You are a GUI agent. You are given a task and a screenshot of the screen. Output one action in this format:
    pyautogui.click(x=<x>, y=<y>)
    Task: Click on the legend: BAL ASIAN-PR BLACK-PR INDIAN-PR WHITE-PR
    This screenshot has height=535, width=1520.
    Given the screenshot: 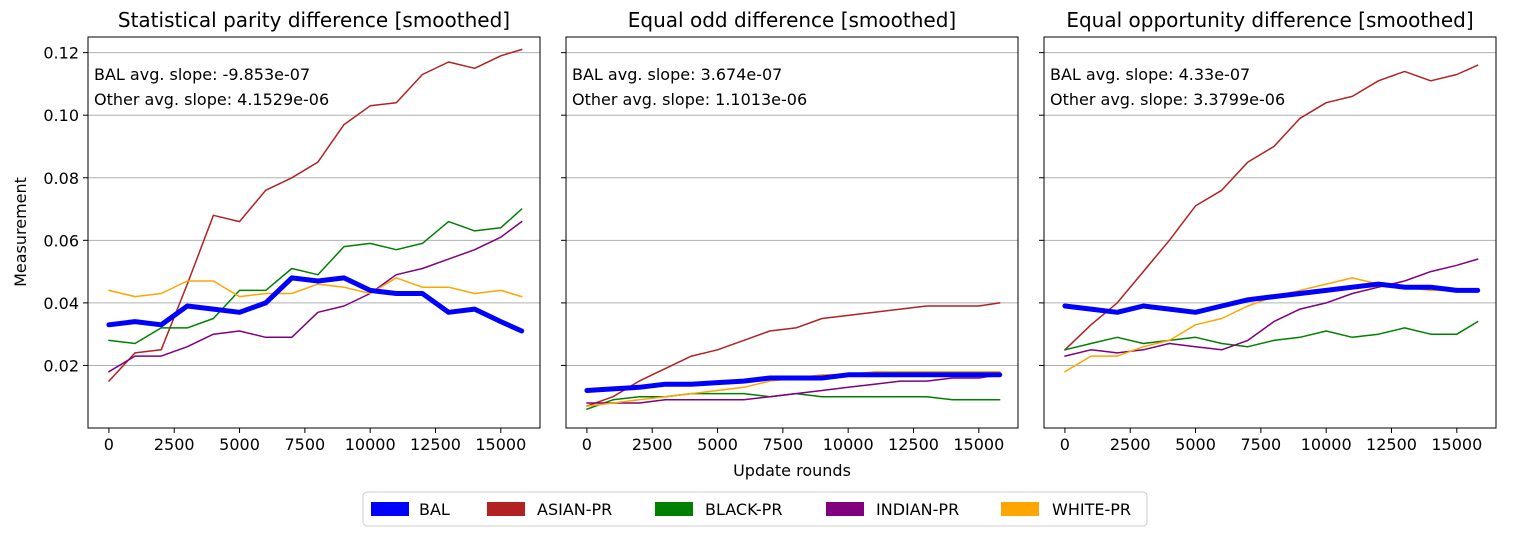 What is the action you would take?
    pyautogui.click(x=755, y=509)
    